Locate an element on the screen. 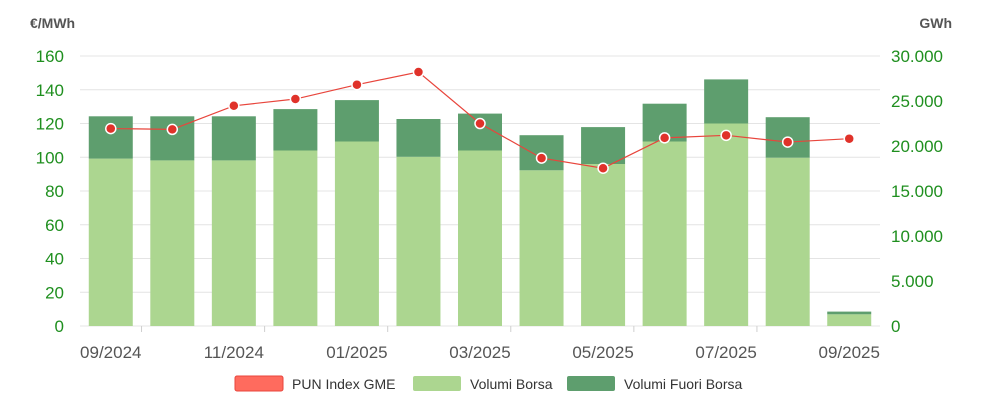  right-tick-label: 25.000 is located at coordinates (917, 101).